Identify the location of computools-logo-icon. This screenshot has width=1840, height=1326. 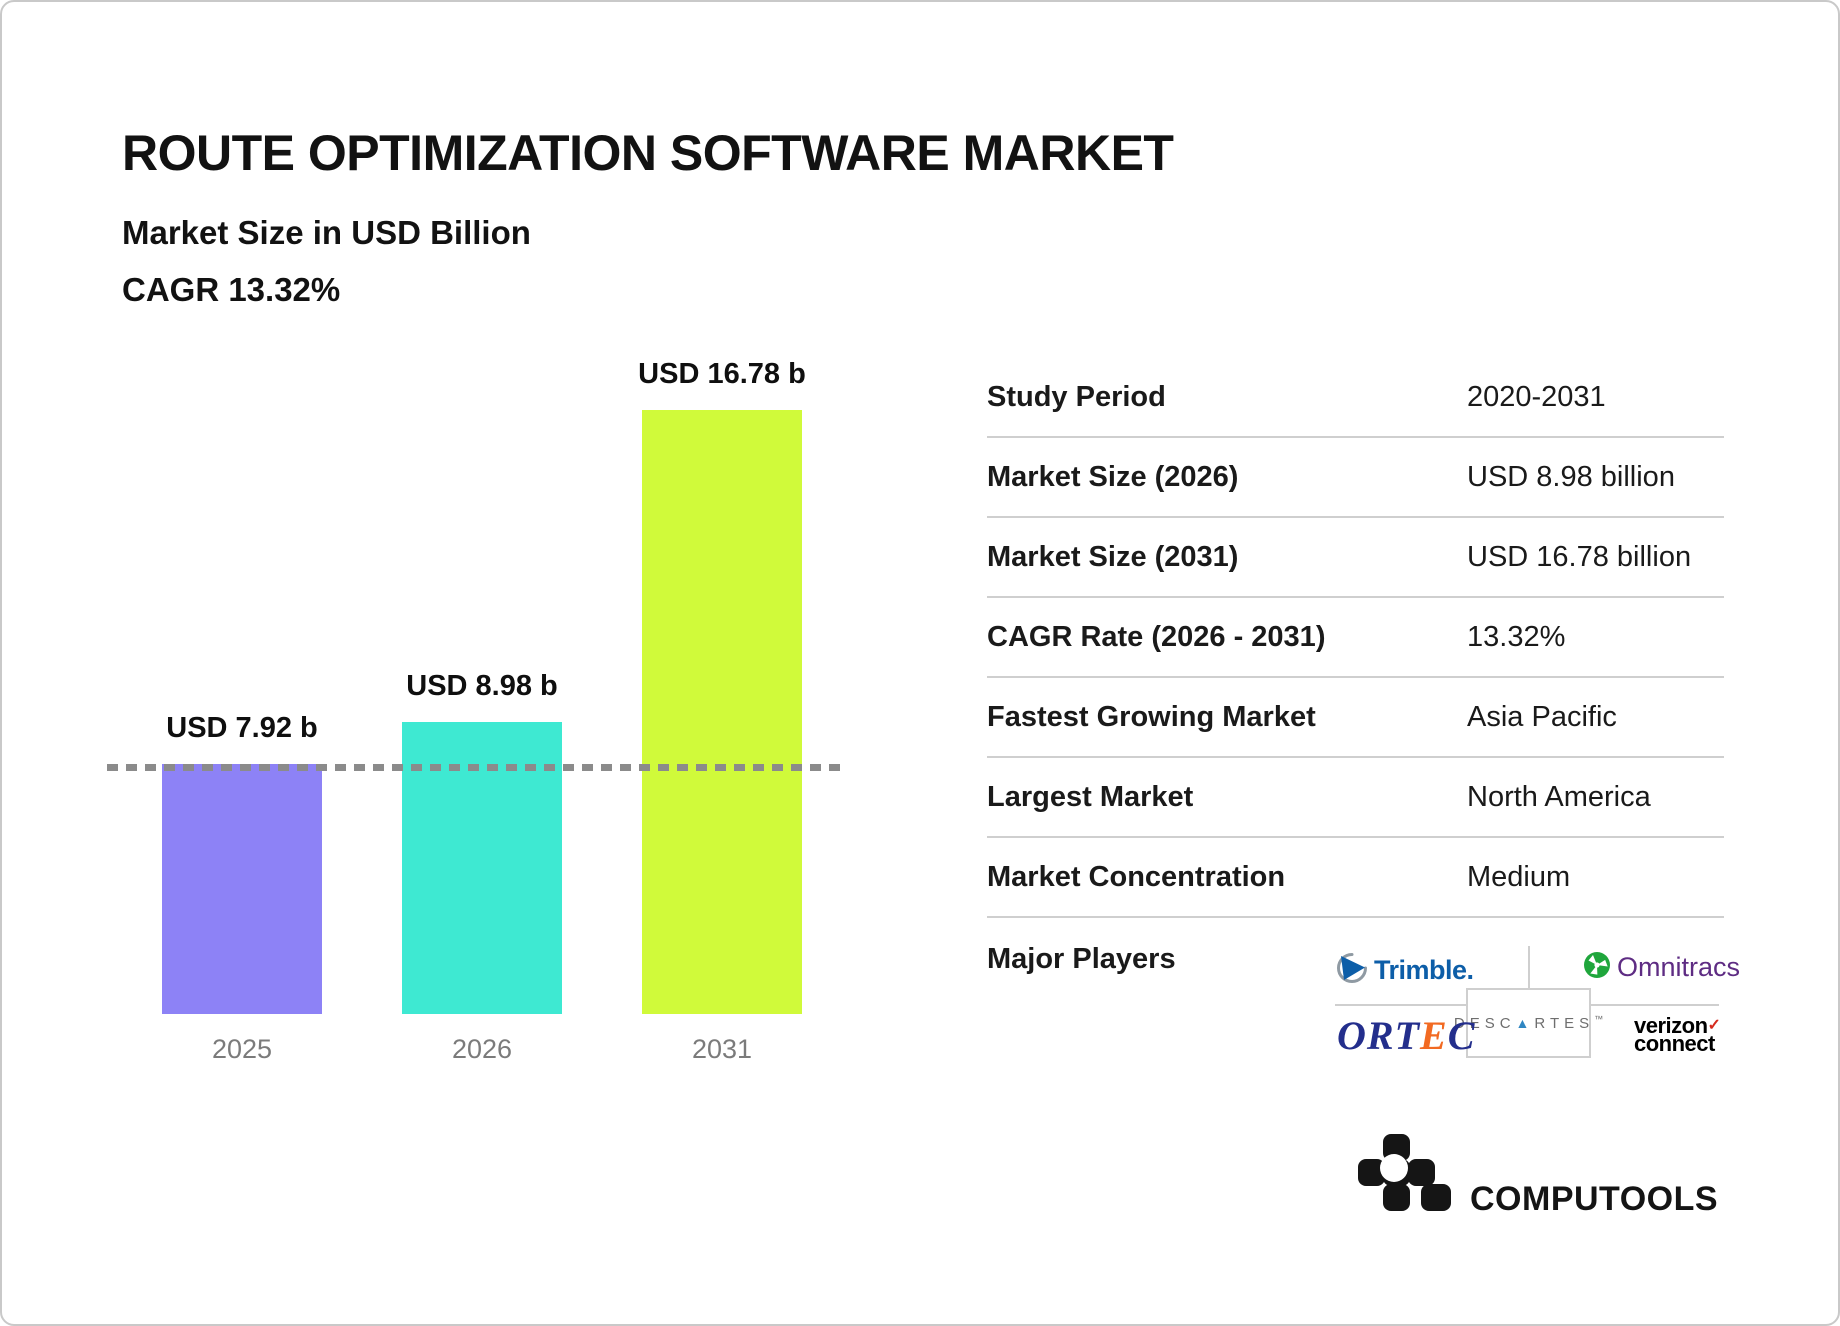
(1406, 1176).